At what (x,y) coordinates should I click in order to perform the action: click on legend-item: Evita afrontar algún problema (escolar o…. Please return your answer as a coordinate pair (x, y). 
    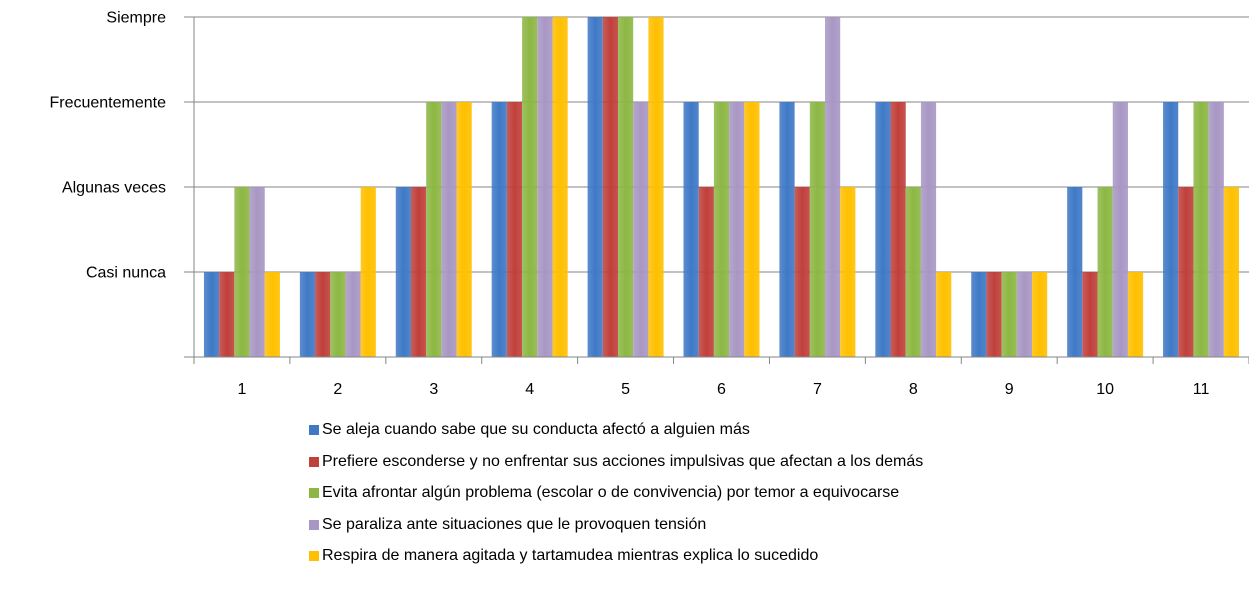
    Looking at the image, I should click on (616, 493).